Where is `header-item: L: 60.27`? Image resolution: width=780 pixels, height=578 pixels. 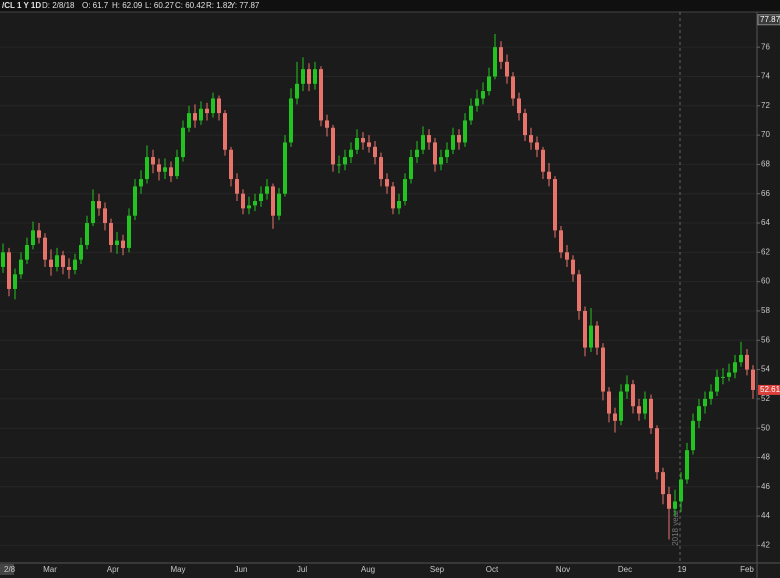 header-item: L: 60.27 is located at coordinates (159, 5).